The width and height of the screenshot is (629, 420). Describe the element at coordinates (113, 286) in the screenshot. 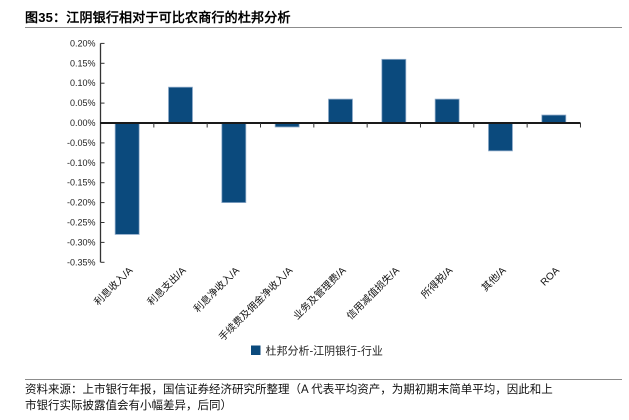

I see `x-category-label: 利息收入/A` at that location.